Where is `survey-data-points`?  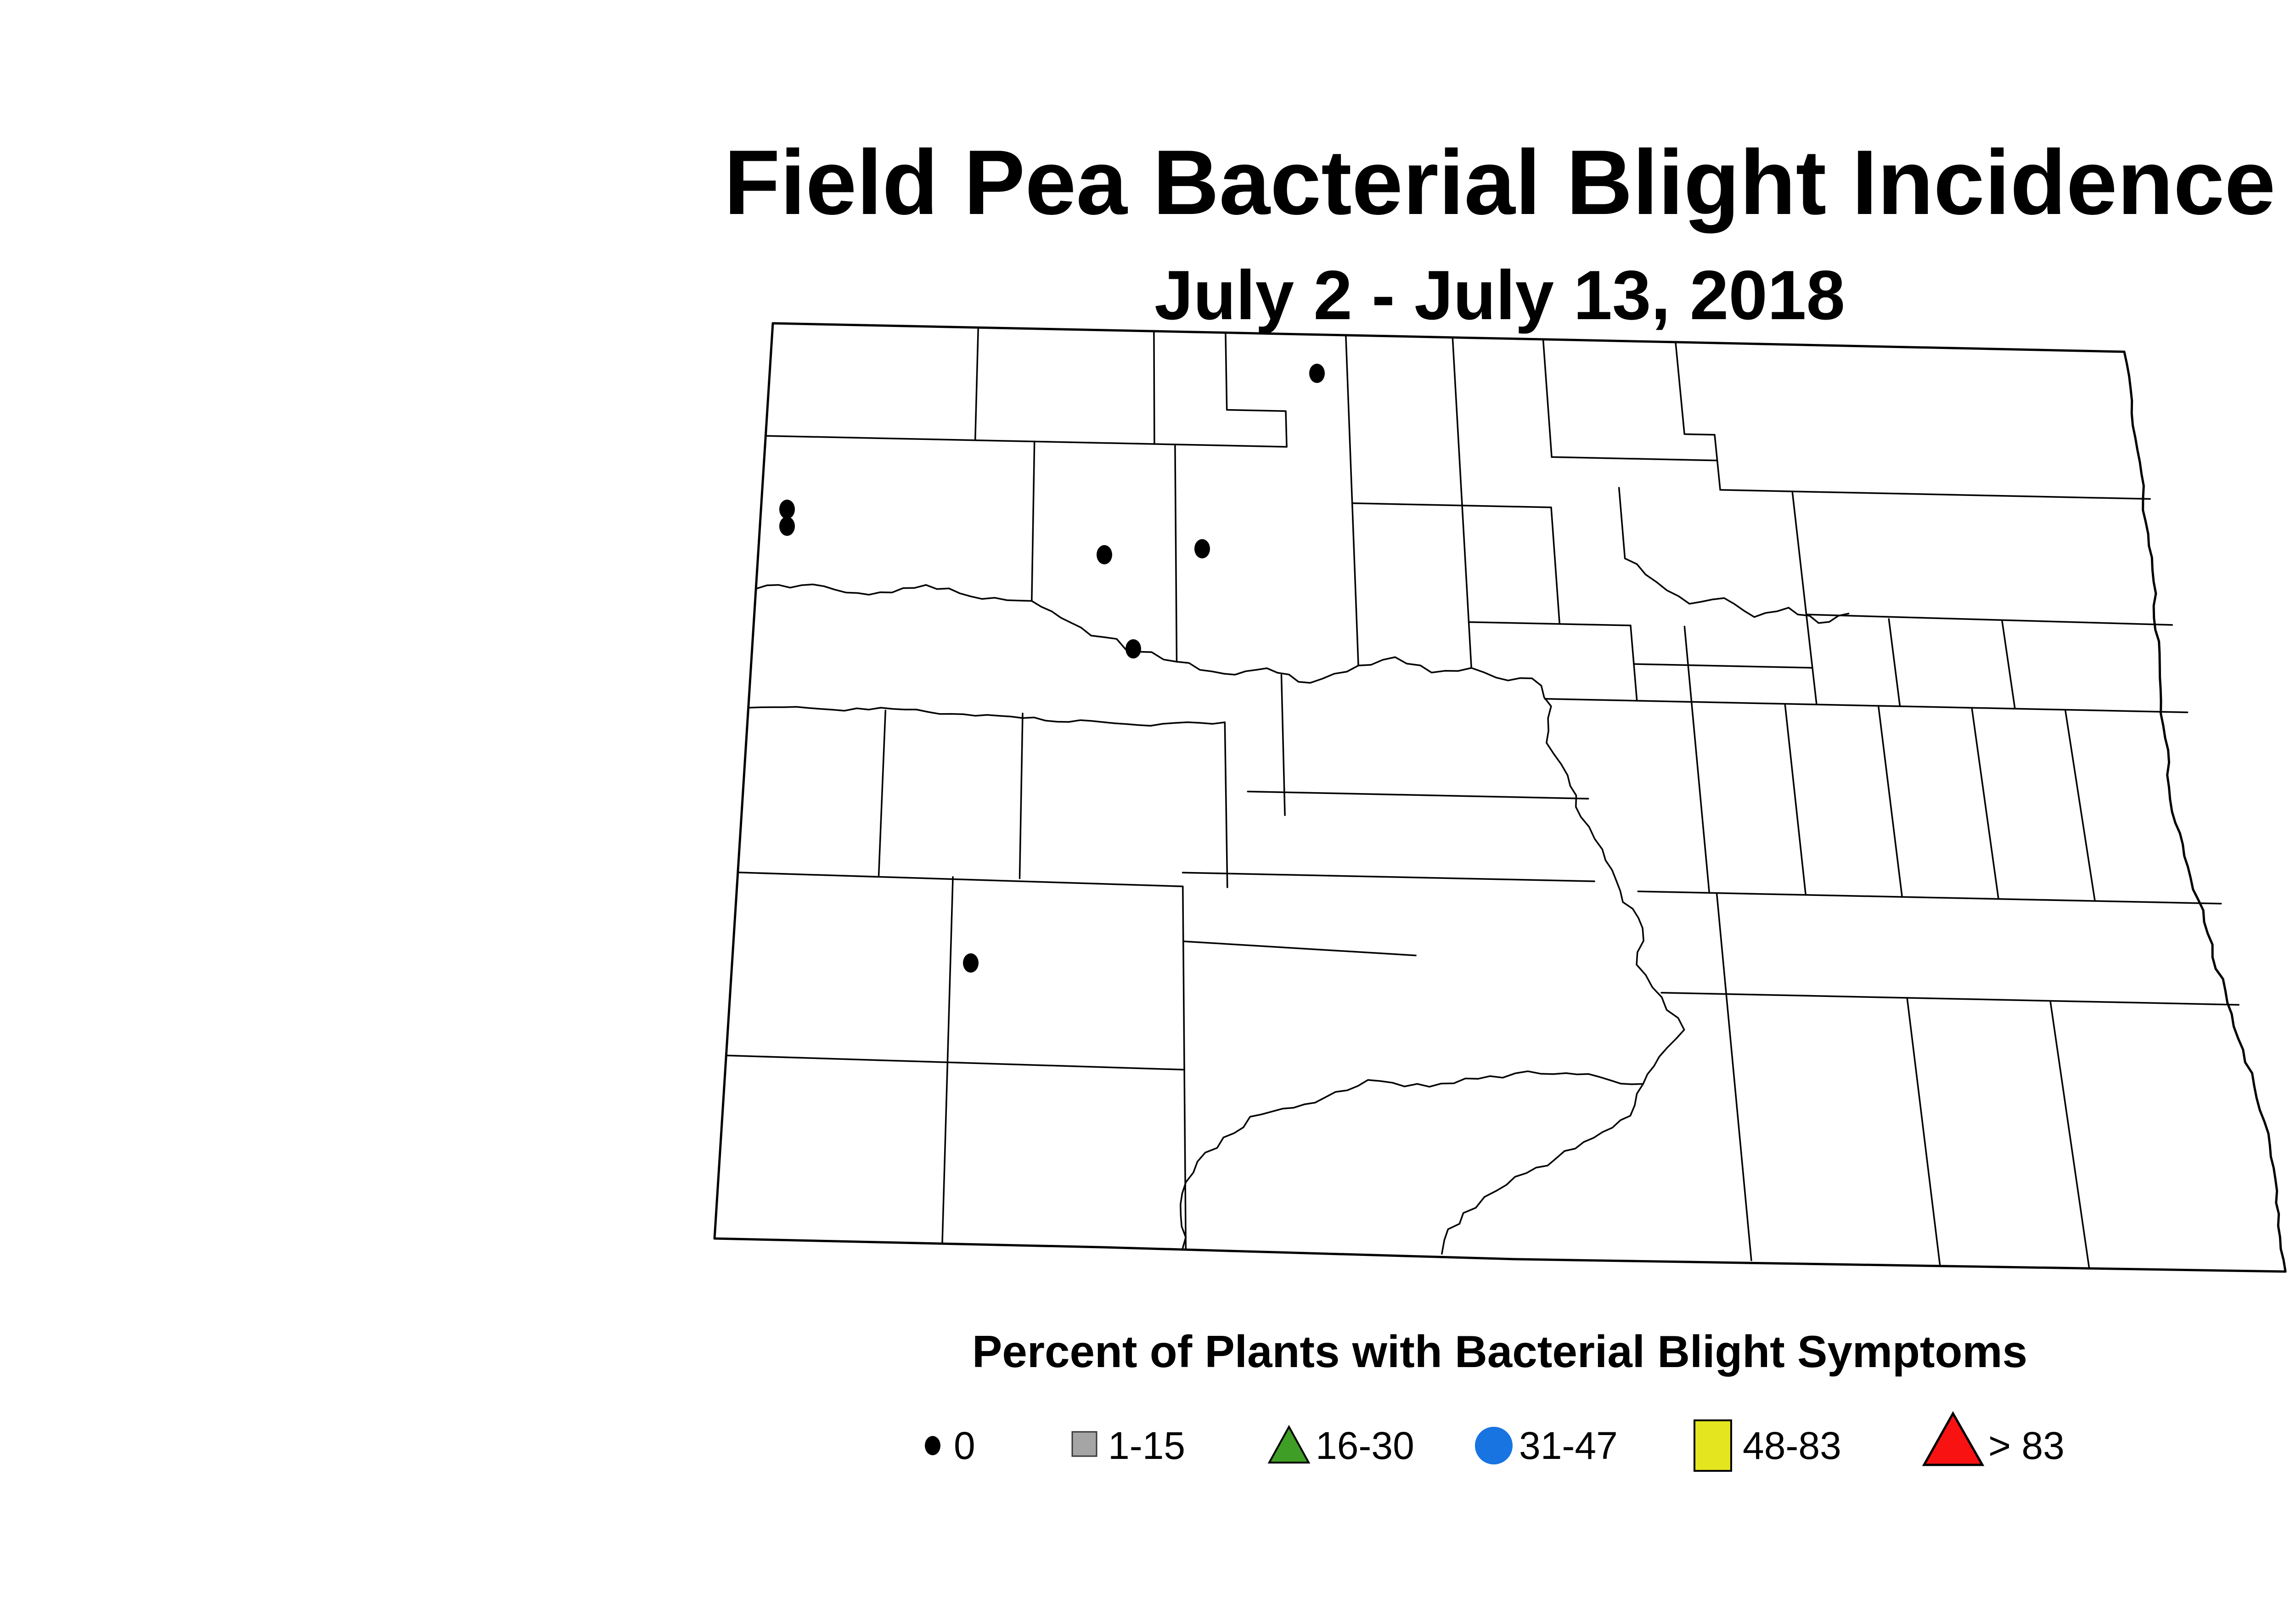
survey-data-points is located at coordinates (1052, 668).